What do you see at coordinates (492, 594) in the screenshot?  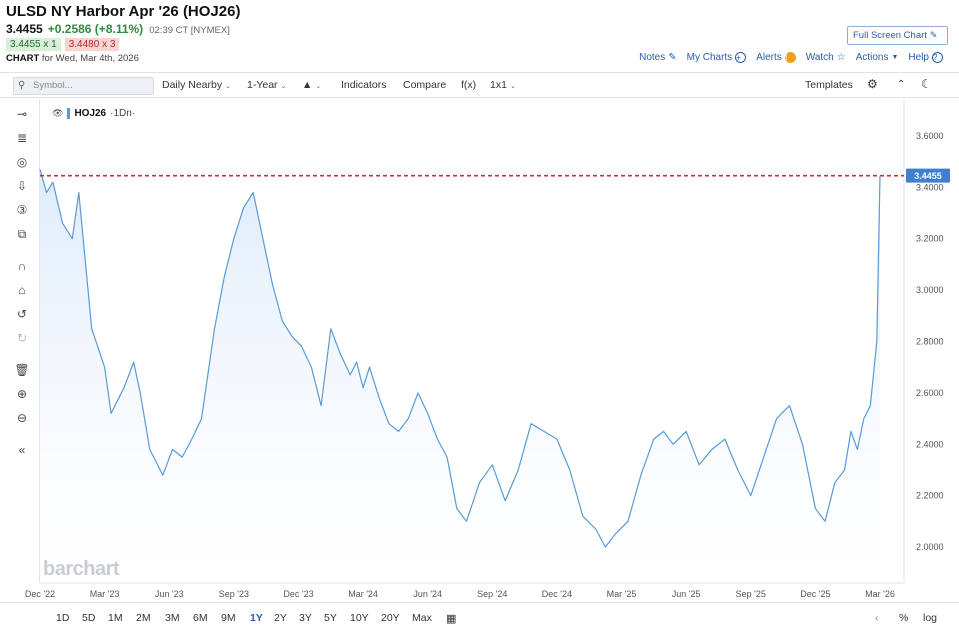 I see `x-tick-label: Sep '24` at bounding box center [492, 594].